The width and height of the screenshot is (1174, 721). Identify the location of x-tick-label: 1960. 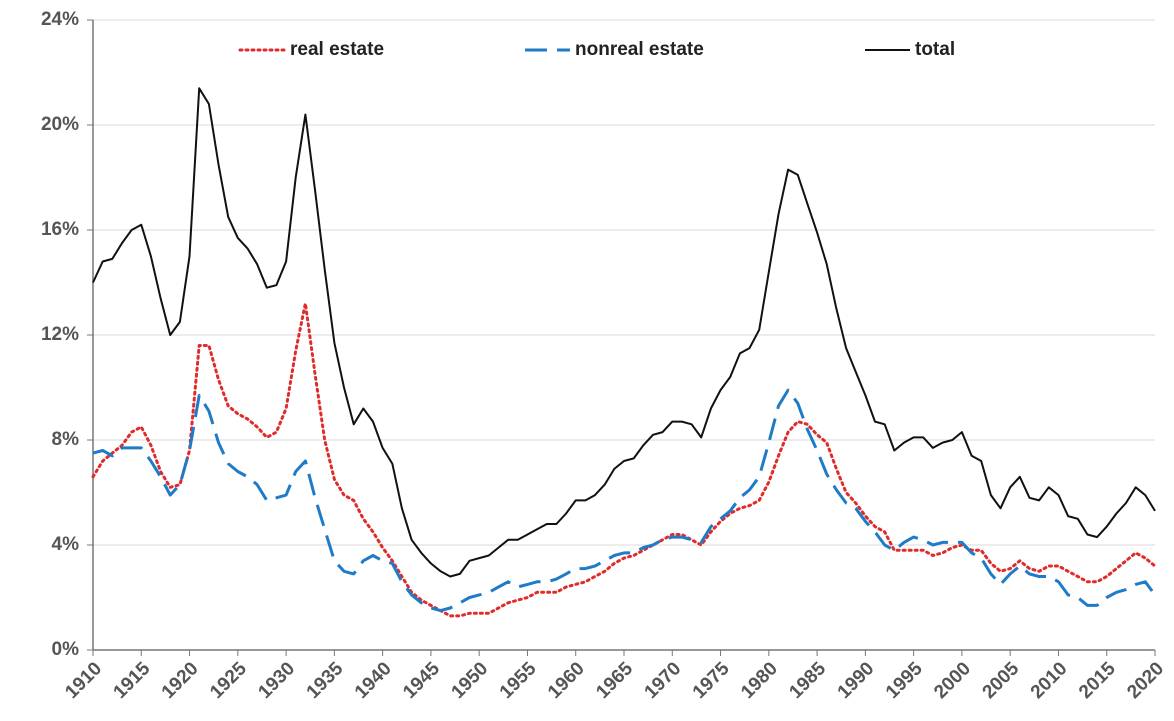
(566, 680).